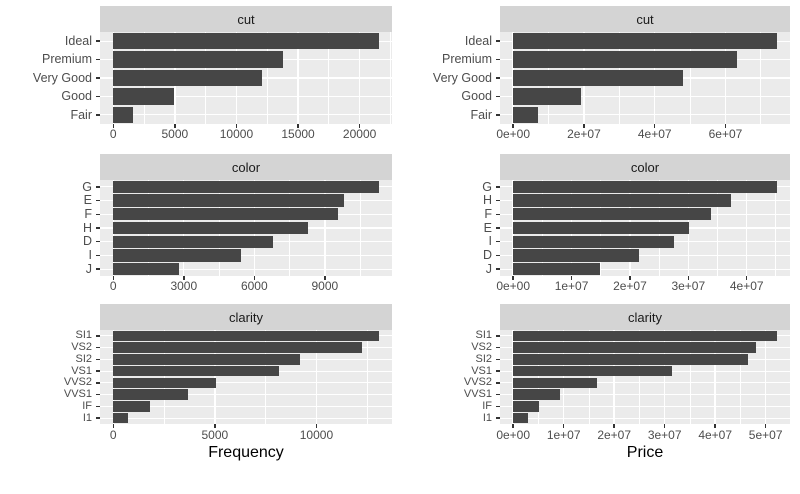 This screenshot has height=494, width=800. Describe the element at coordinates (645, 336) in the screenshot. I see `bar-si1` at that location.